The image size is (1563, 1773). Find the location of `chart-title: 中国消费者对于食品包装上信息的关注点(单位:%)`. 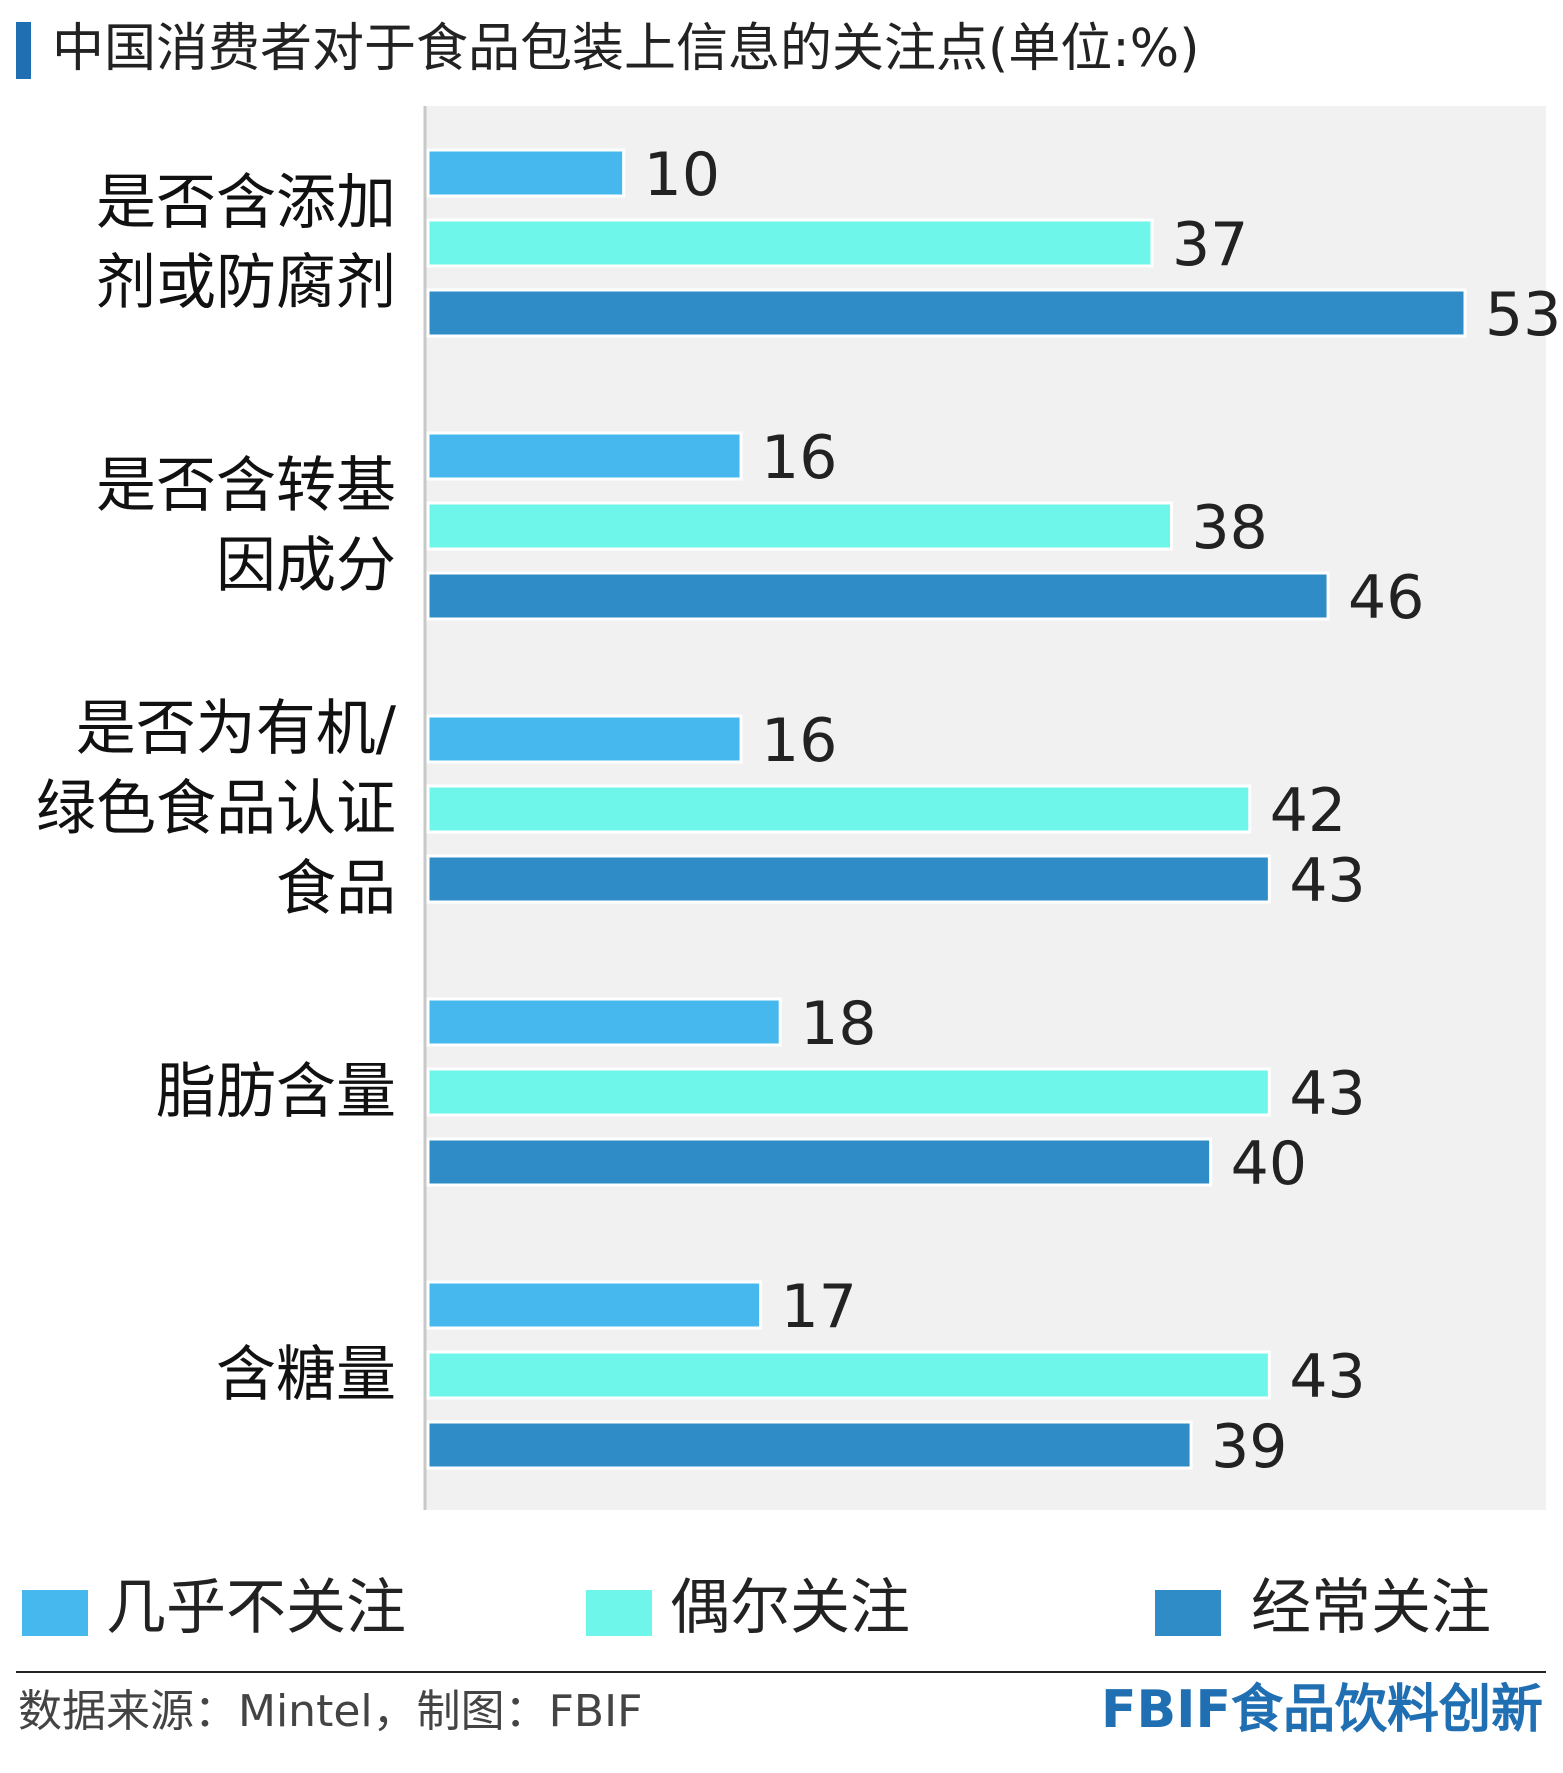

chart-title: 中国消费者对于食品包装上信息的关注点(单位:%) is located at coordinates (626, 49).